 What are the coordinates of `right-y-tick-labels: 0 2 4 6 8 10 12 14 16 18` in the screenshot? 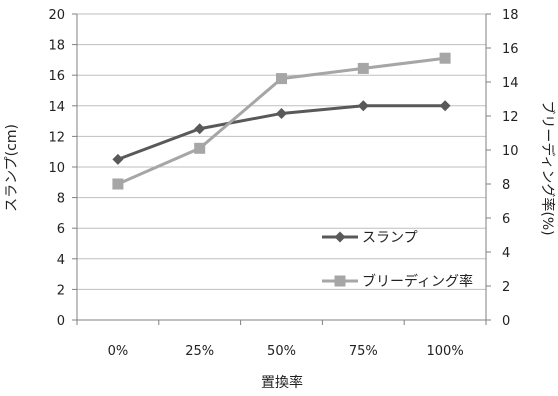 It's located at (510, 168).